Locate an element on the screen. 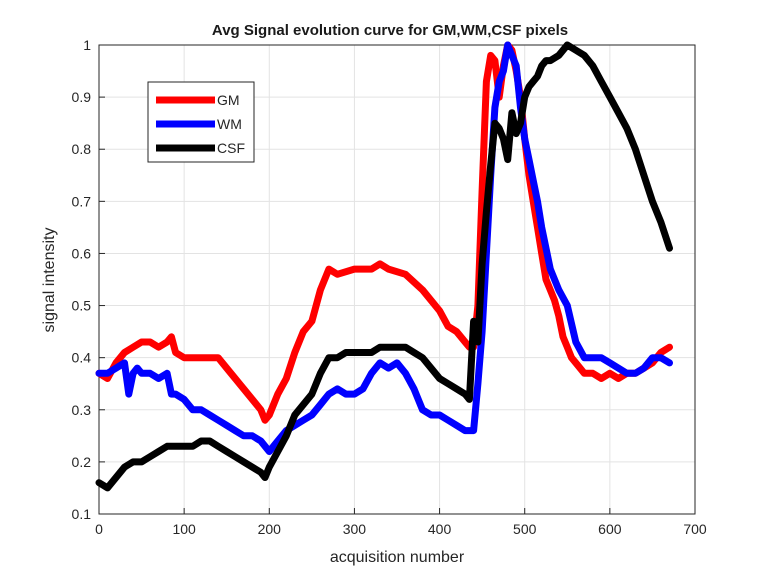  x-tick-label: 0 is located at coordinates (99, 529).